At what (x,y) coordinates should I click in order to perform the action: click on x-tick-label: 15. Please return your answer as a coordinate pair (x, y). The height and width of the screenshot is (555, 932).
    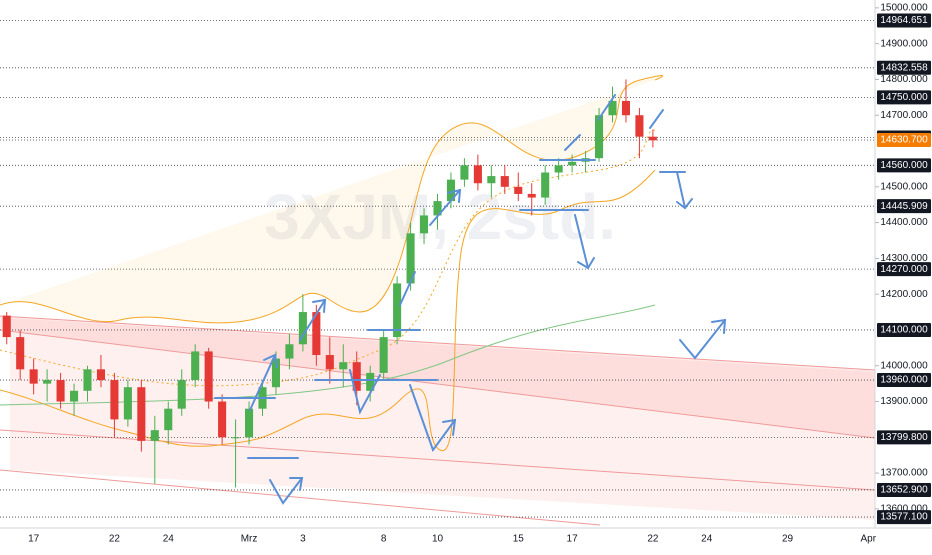
    Looking at the image, I should click on (519, 539).